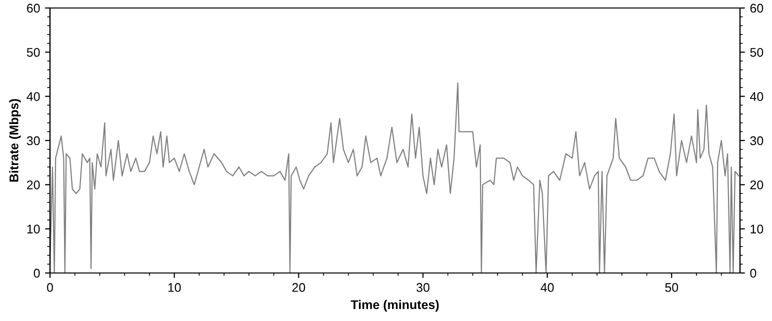  I want to click on y-tick-label: 50, so click(33, 52).